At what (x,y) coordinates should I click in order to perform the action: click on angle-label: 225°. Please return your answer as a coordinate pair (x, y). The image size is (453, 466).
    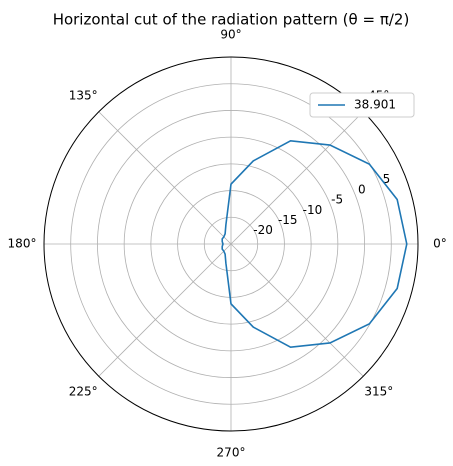
    Looking at the image, I should click on (83, 391).